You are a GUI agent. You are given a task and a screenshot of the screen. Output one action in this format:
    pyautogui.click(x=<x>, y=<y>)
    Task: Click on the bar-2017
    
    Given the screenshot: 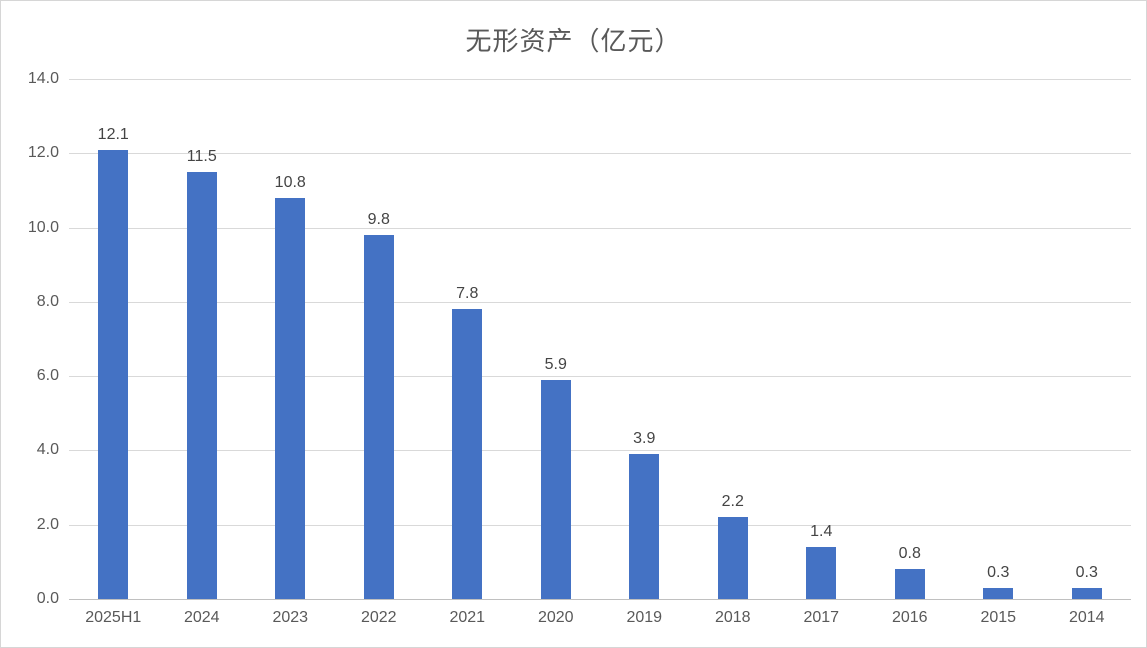 What is the action you would take?
    pyautogui.click(x=821, y=573)
    